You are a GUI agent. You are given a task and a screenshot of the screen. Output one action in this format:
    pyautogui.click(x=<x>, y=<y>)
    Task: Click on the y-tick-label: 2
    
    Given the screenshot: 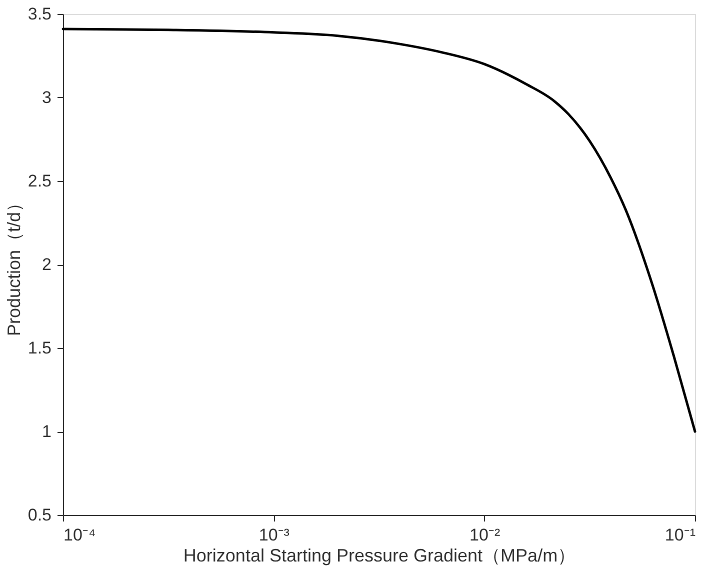 What is the action you would take?
    pyautogui.click(x=47, y=264)
    